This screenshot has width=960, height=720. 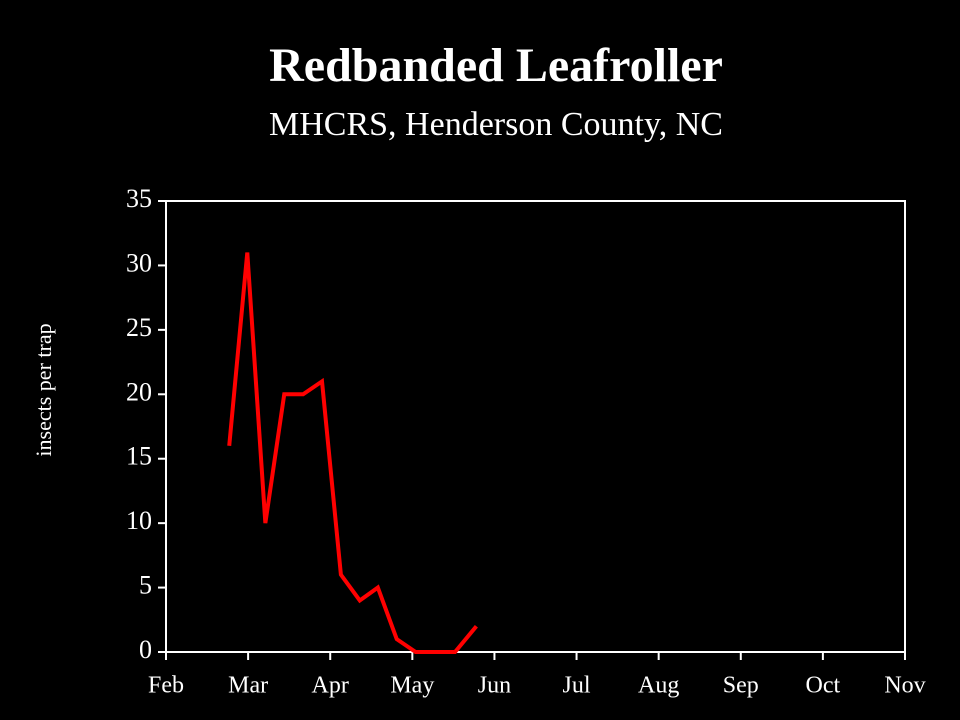 What do you see at coordinates (904, 686) in the screenshot?
I see `x-tick-label: Nov` at bounding box center [904, 686].